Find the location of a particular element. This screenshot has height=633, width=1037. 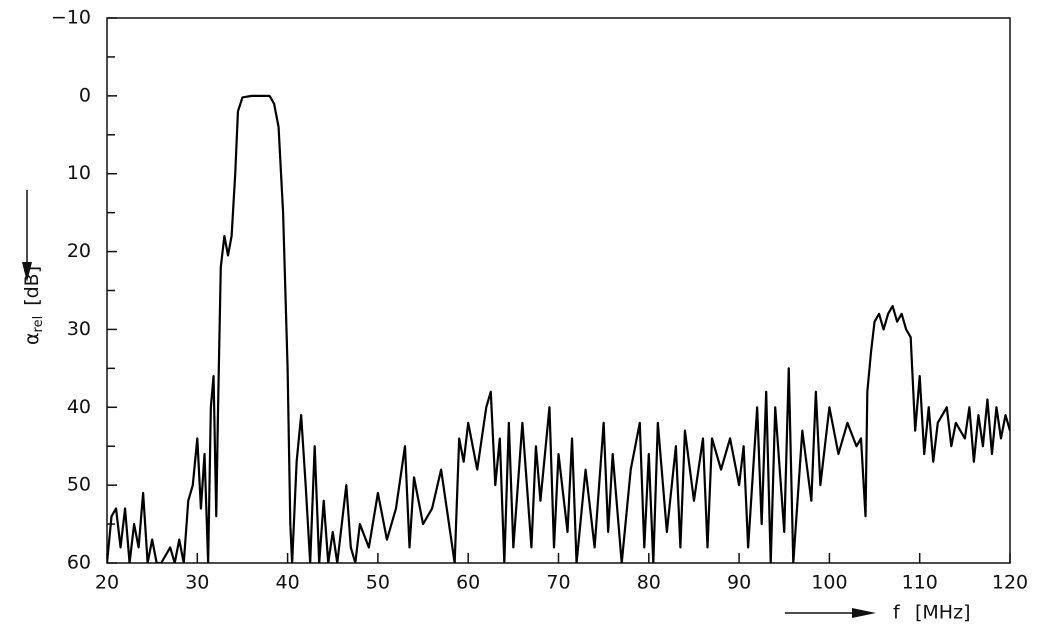

y-tick-label: 50 is located at coordinates (79, 485).